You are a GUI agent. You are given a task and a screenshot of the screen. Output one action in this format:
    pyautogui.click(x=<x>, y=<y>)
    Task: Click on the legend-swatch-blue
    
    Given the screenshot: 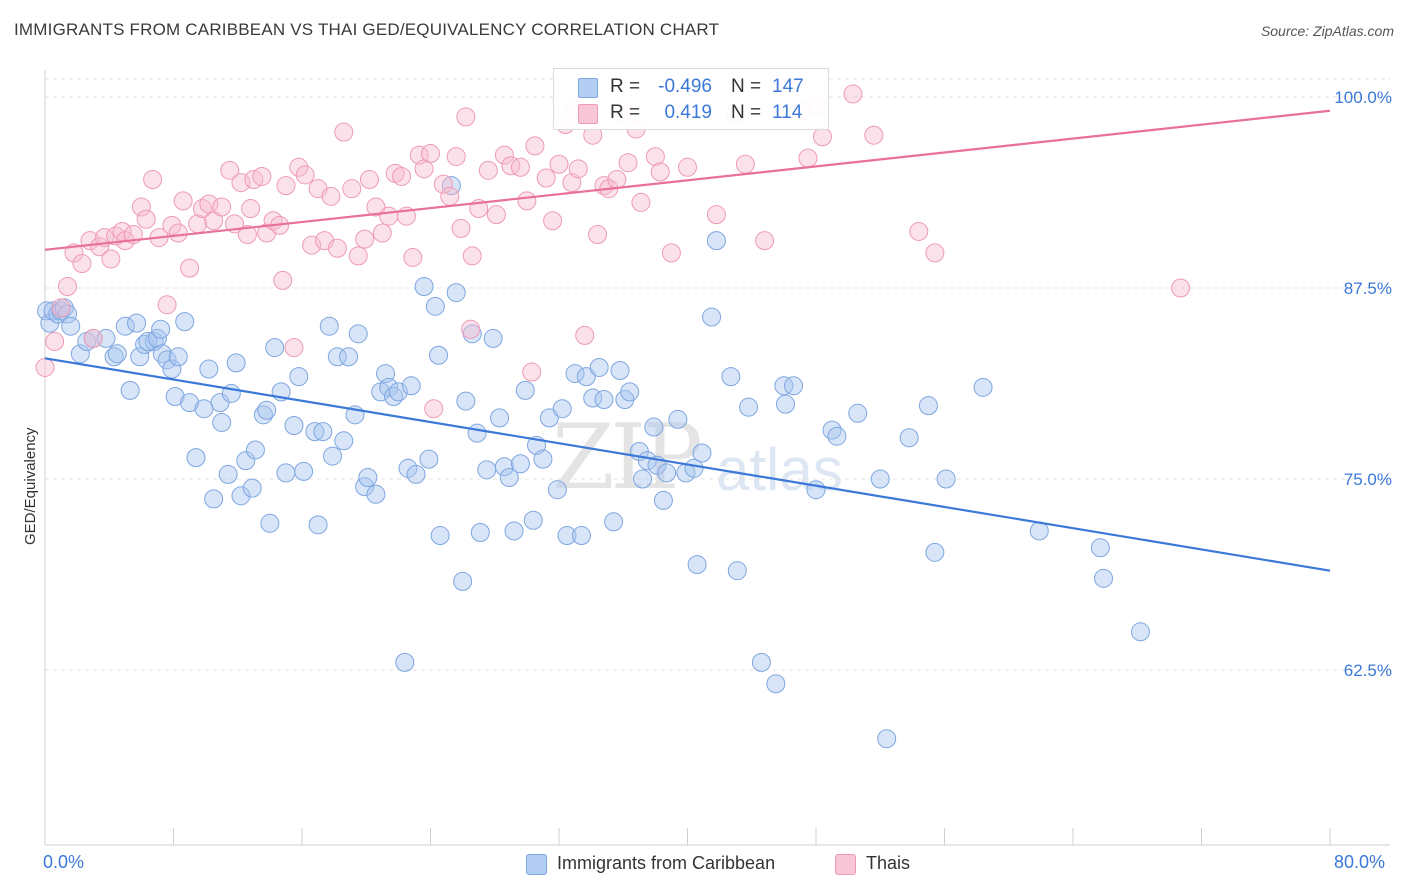 What is the action you would take?
    pyautogui.click(x=536, y=864)
    